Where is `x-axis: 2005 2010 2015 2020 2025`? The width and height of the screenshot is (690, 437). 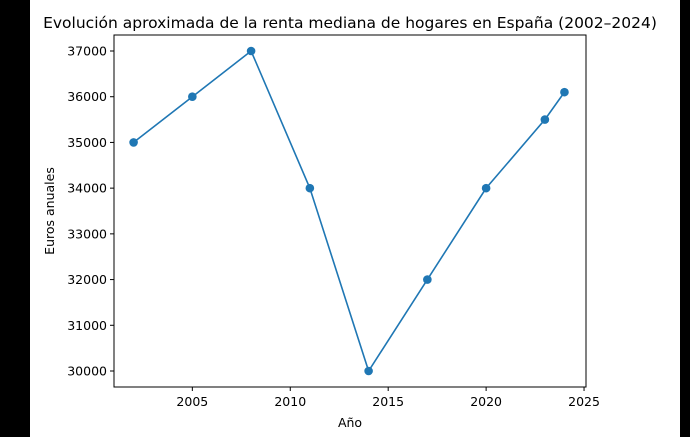 x-axis: 2005 2010 2015 2020 2025 is located at coordinates (388, 398).